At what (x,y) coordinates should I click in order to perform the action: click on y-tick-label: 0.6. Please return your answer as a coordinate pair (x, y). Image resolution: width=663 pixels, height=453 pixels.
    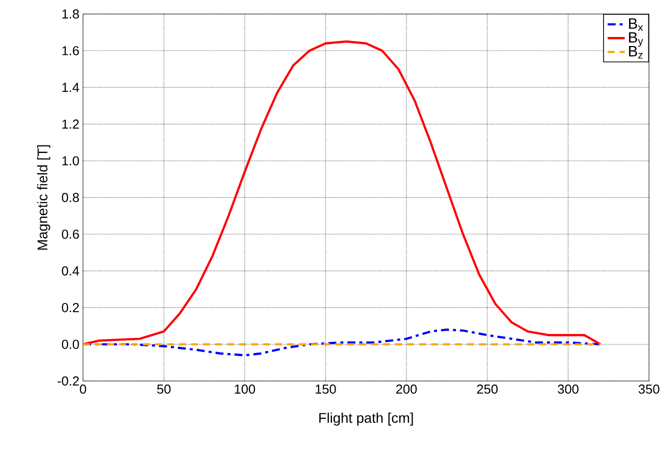
    Looking at the image, I should click on (70, 234).